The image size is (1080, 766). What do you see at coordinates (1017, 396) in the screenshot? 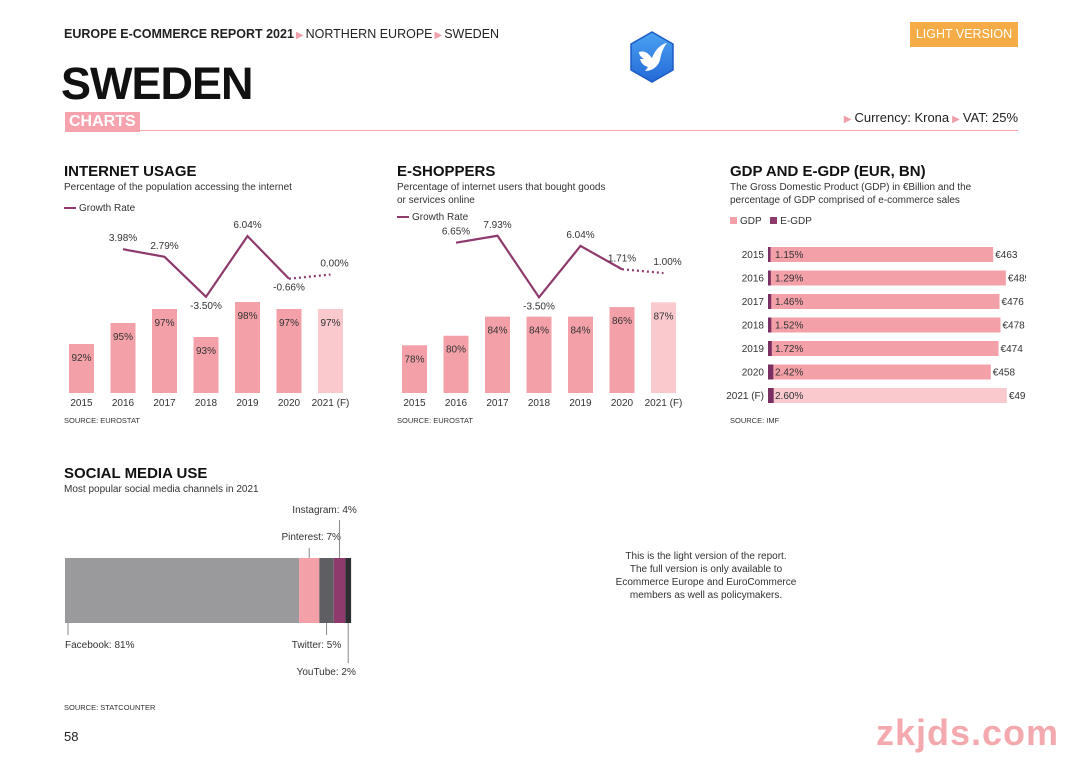
I see `gdp-value-label: €491` at bounding box center [1017, 396].